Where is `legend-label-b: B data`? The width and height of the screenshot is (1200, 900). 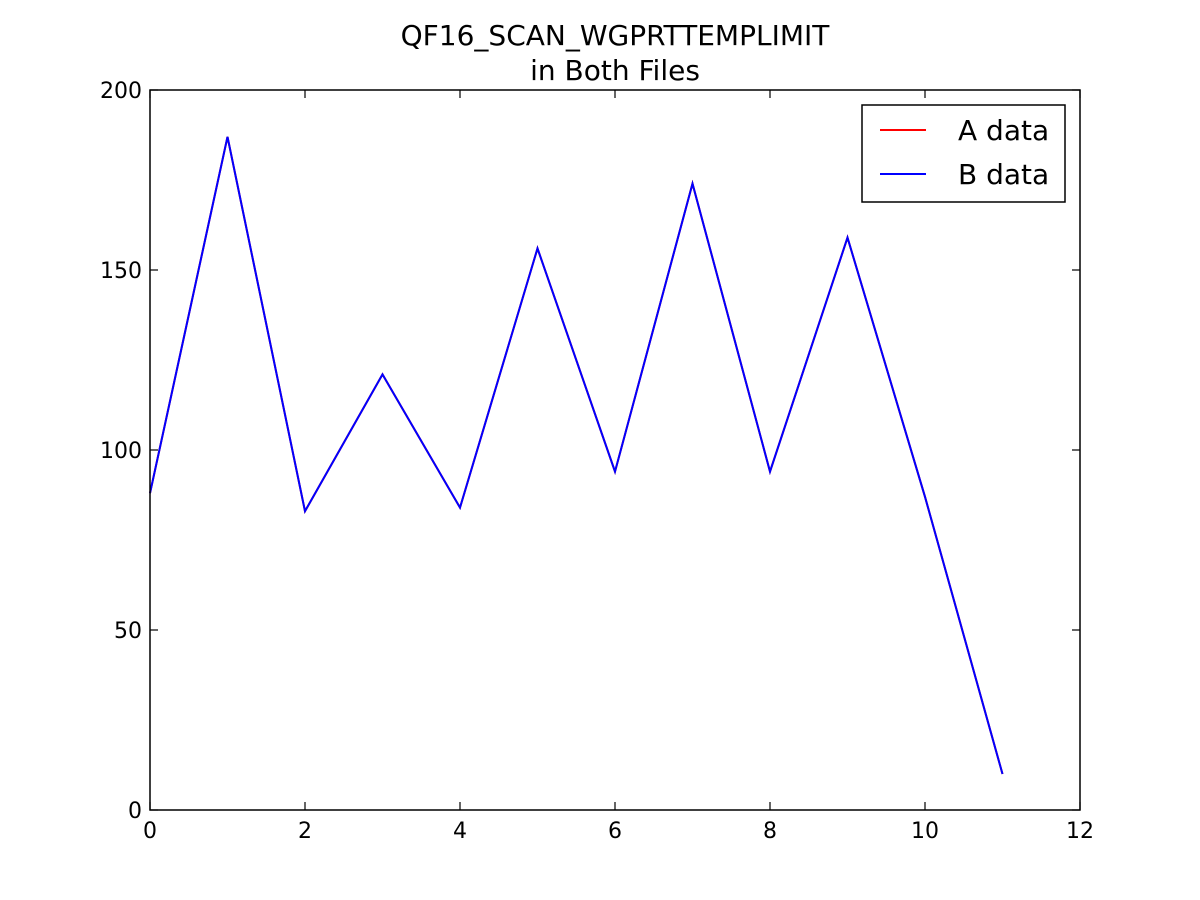 legend-label-b: B data is located at coordinates (1003, 174).